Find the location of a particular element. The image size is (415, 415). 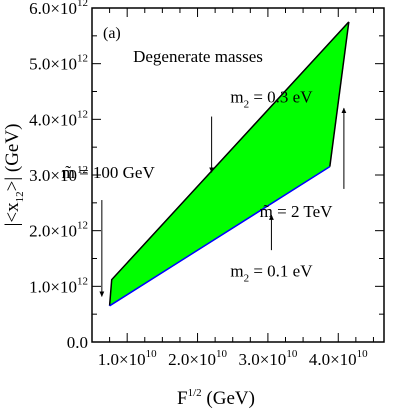

annotation-mtilde-100: m̃ = 100 GeV is located at coordinates (109, 172).